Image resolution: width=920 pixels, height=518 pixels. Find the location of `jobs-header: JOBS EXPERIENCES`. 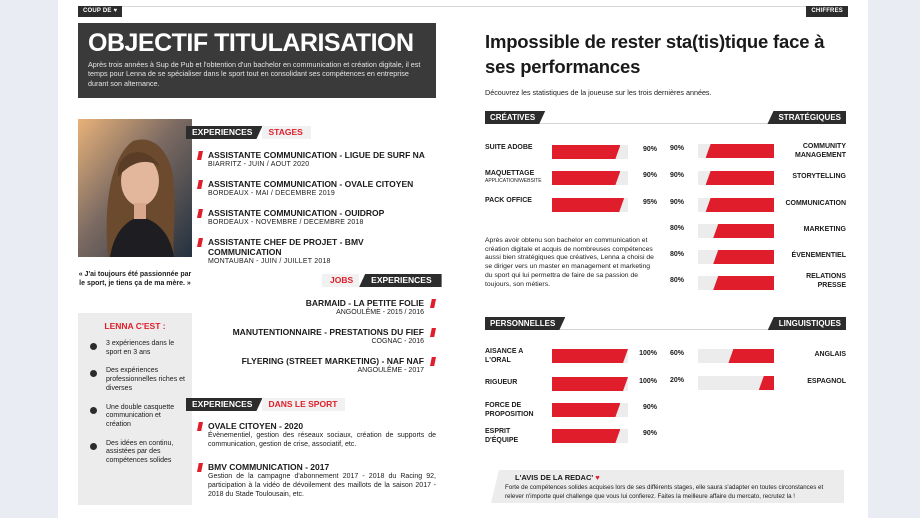

jobs-header: JOBS EXPERIENCES is located at coordinates (382, 280).